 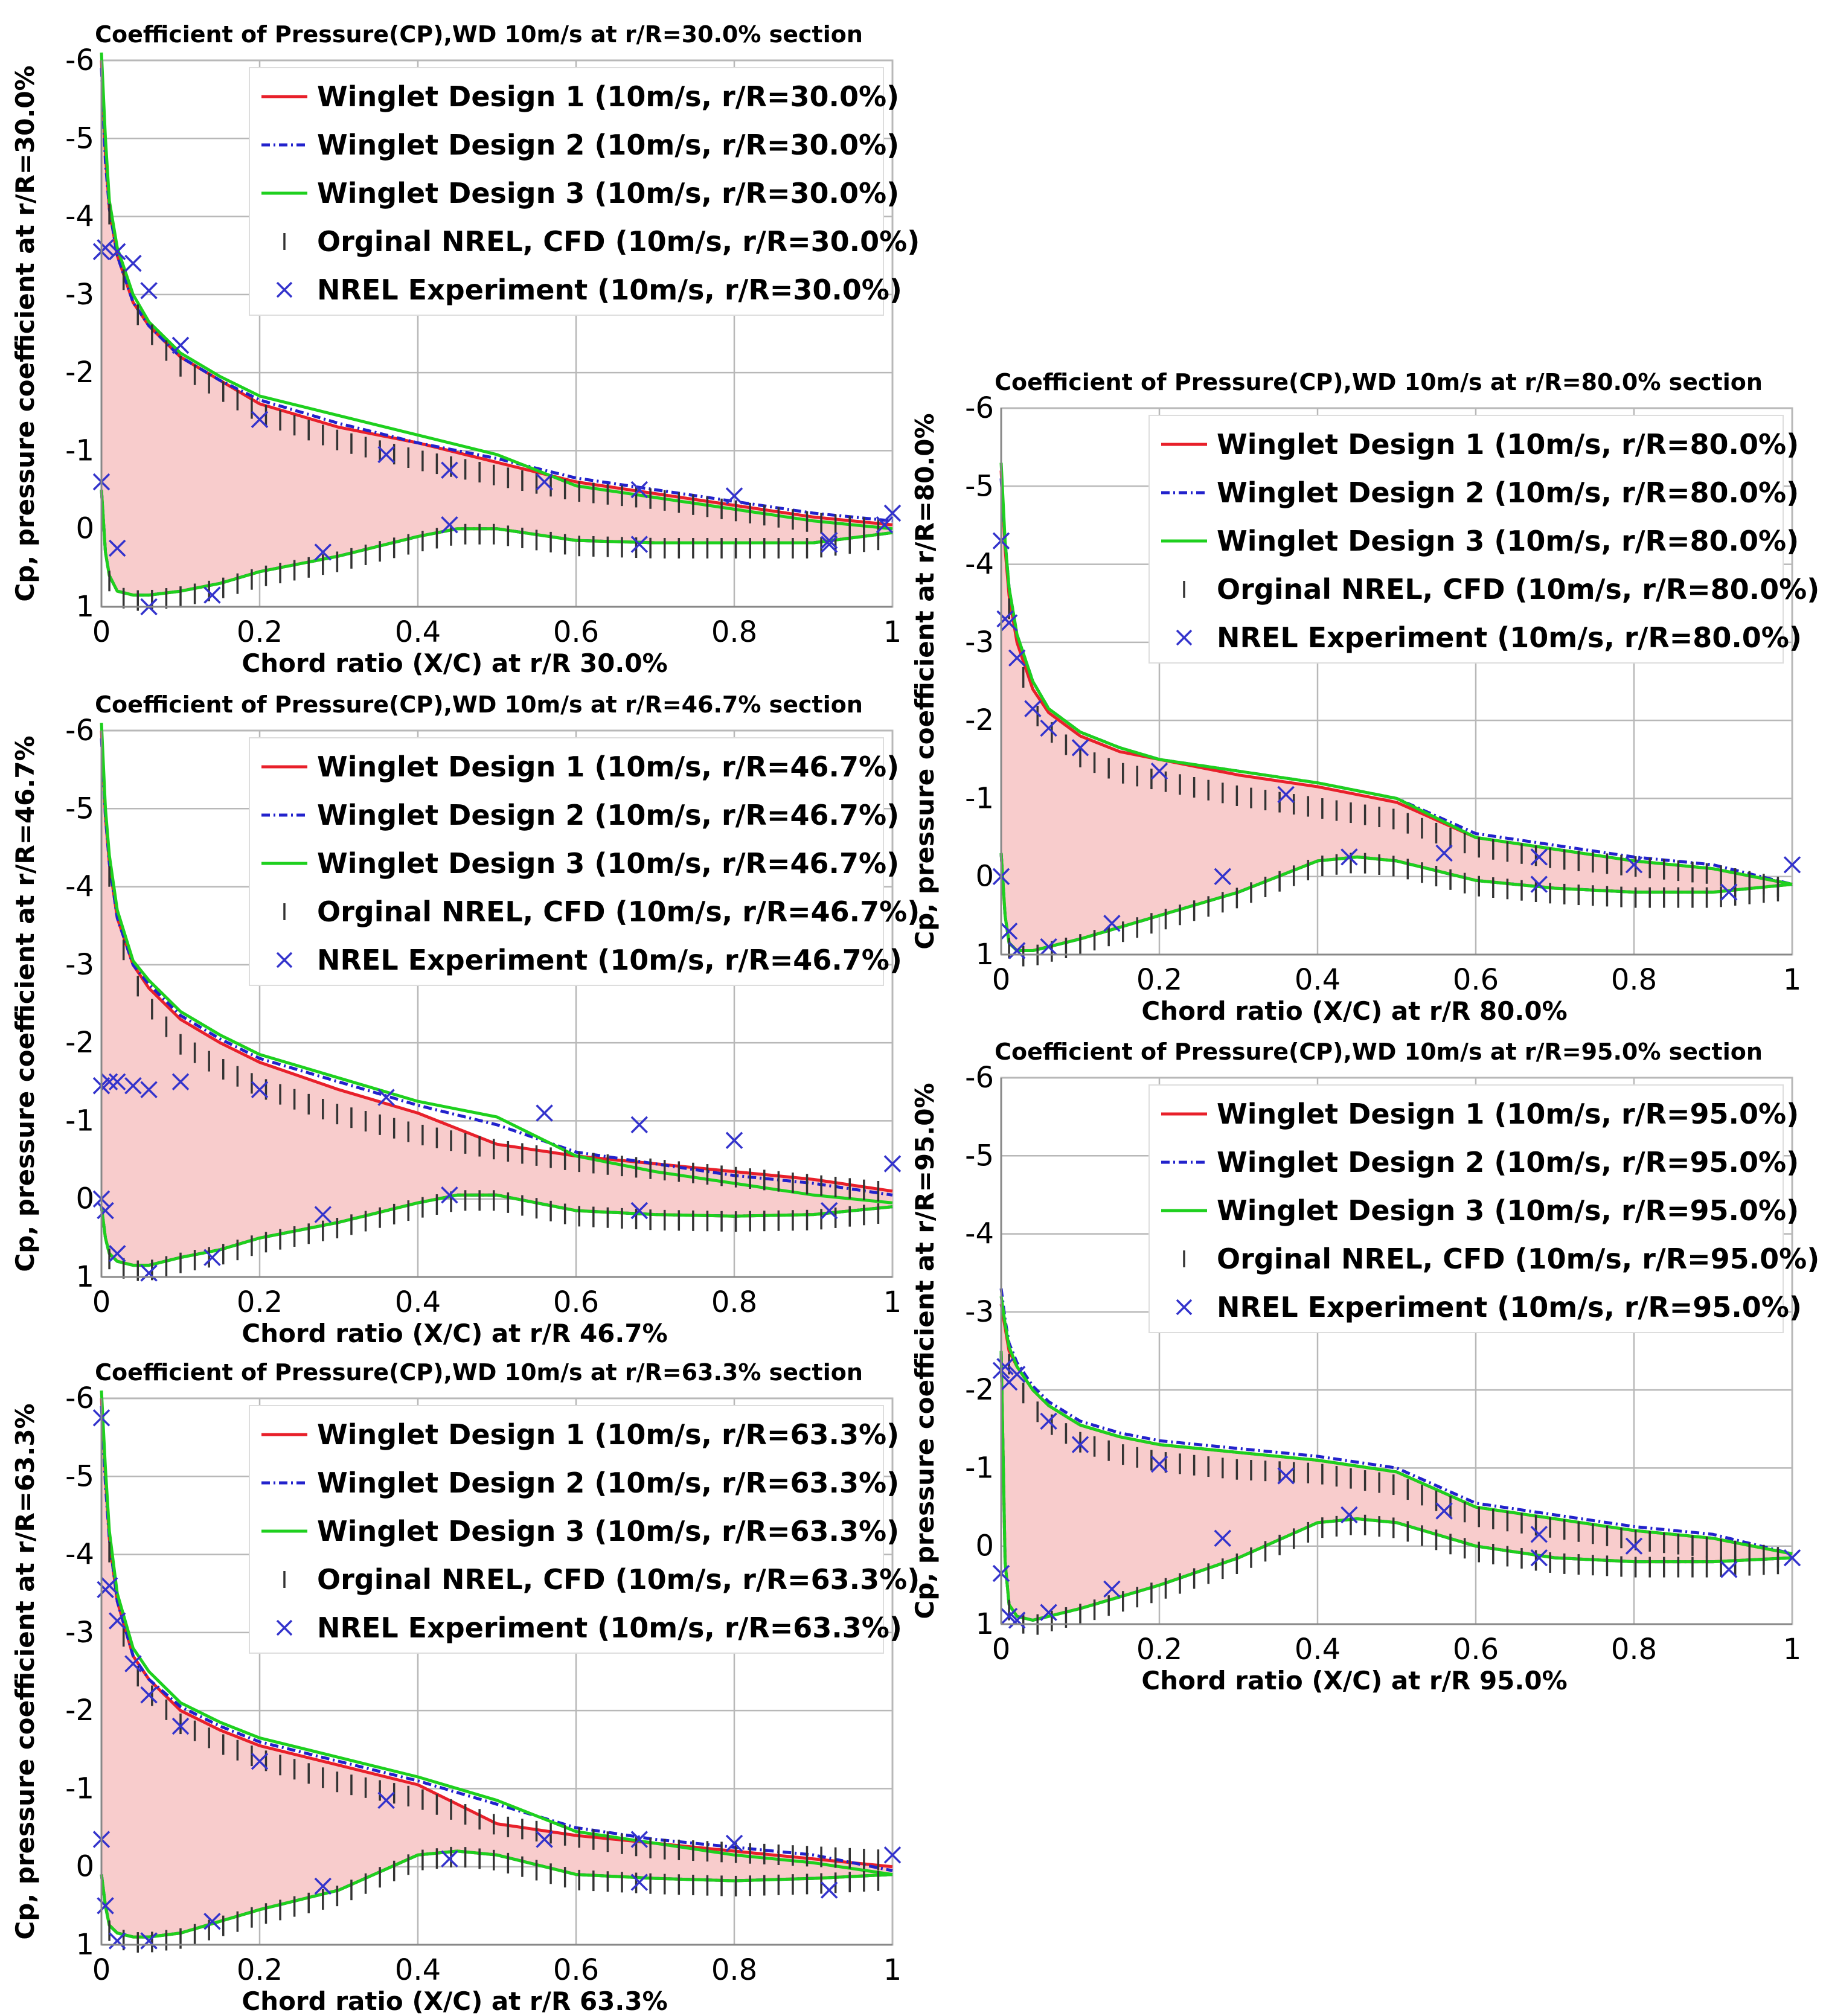 What do you see at coordinates (1508, 1114) in the screenshot?
I see `legend-label: Winglet Design 1 (10m/s, r/R=95.0%)` at bounding box center [1508, 1114].